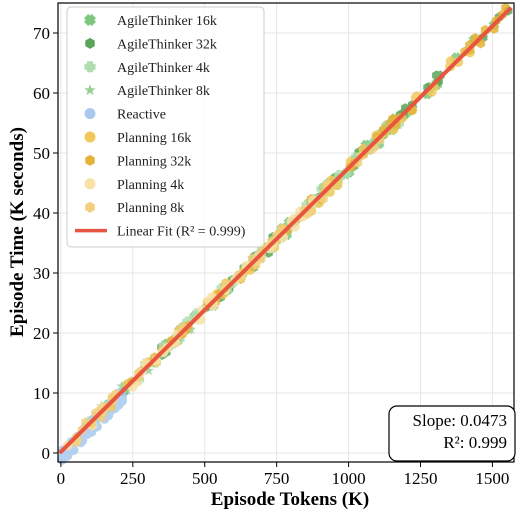 The image size is (516, 511). What do you see at coordinates (163, 91) in the screenshot?
I see `legend-label: AgileThinker 8k` at bounding box center [163, 91].